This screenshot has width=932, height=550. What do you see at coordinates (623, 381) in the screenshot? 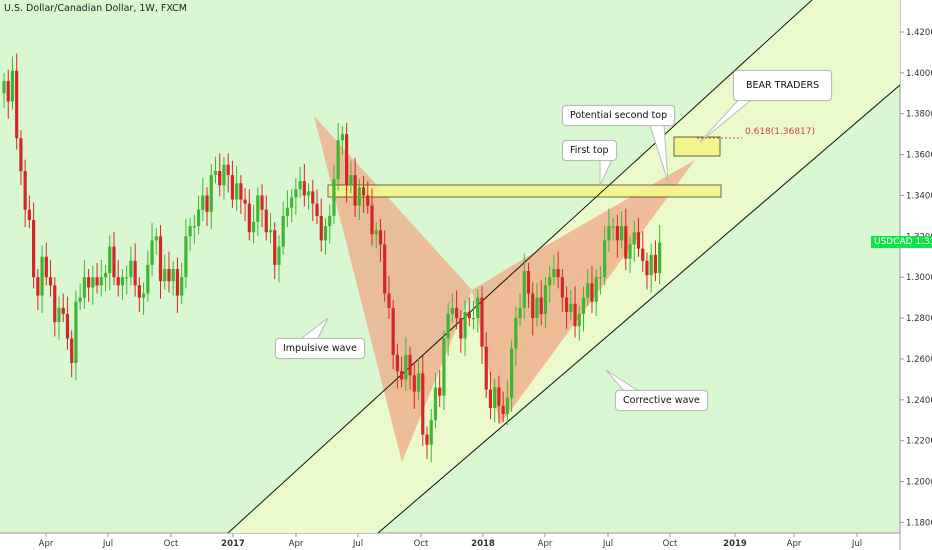
I see `corrective-wave-pointer` at bounding box center [623, 381].